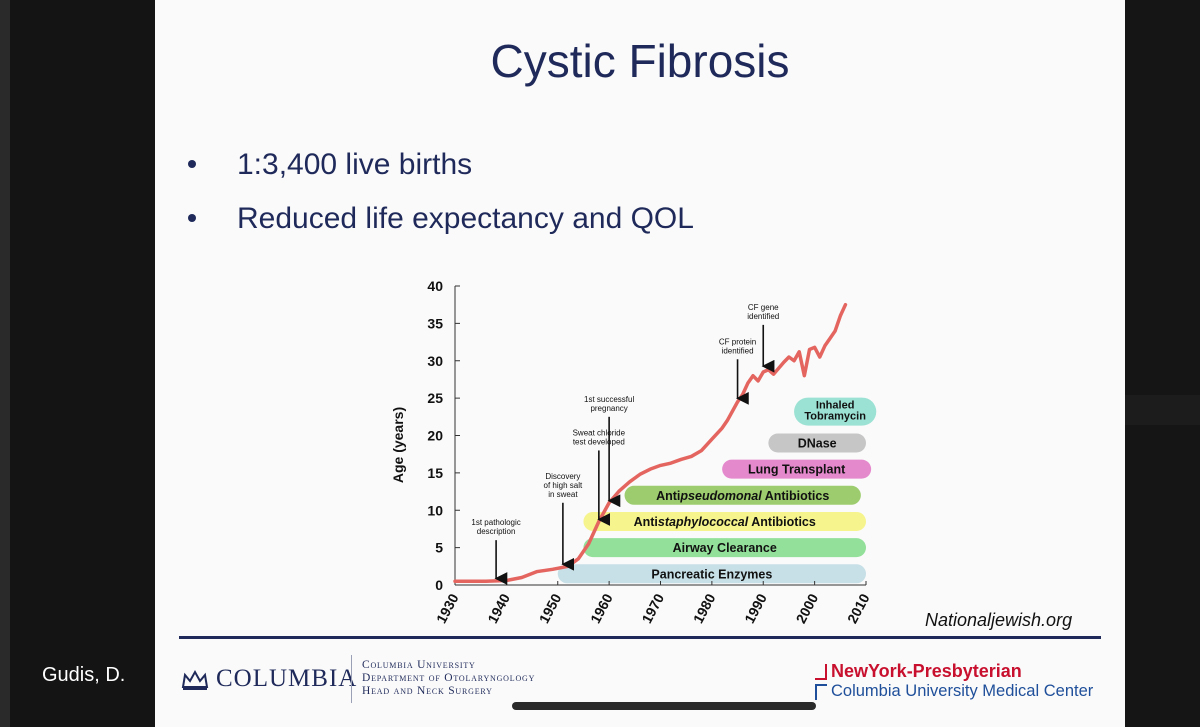 The width and height of the screenshot is (1200, 727). Describe the element at coordinates (755, 608) in the screenshot. I see `x-tick-label: 1990` at that location.